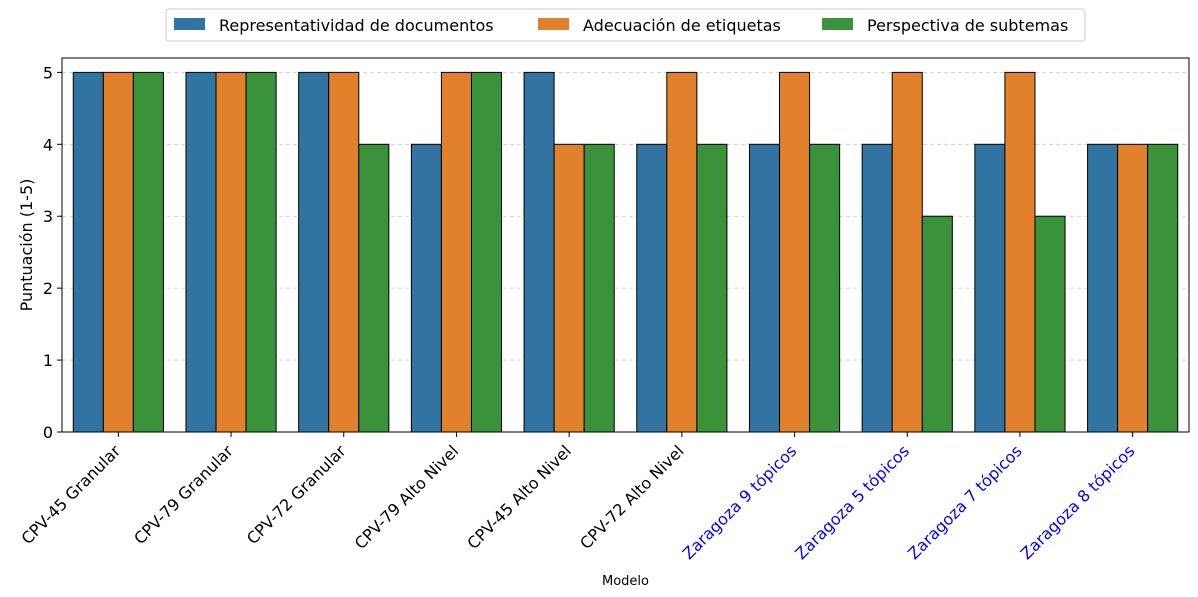 This screenshot has width=1198, height=597. I want to click on x-tick-label: Zaragoza 5 tópicos, so click(852, 502).